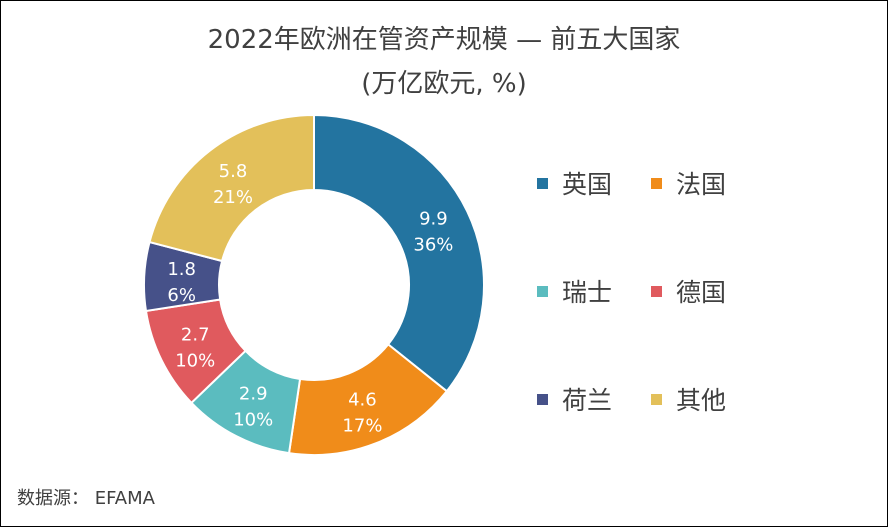  Describe the element at coordinates (701, 184) in the screenshot. I see `legend-label-france: 法国` at that location.